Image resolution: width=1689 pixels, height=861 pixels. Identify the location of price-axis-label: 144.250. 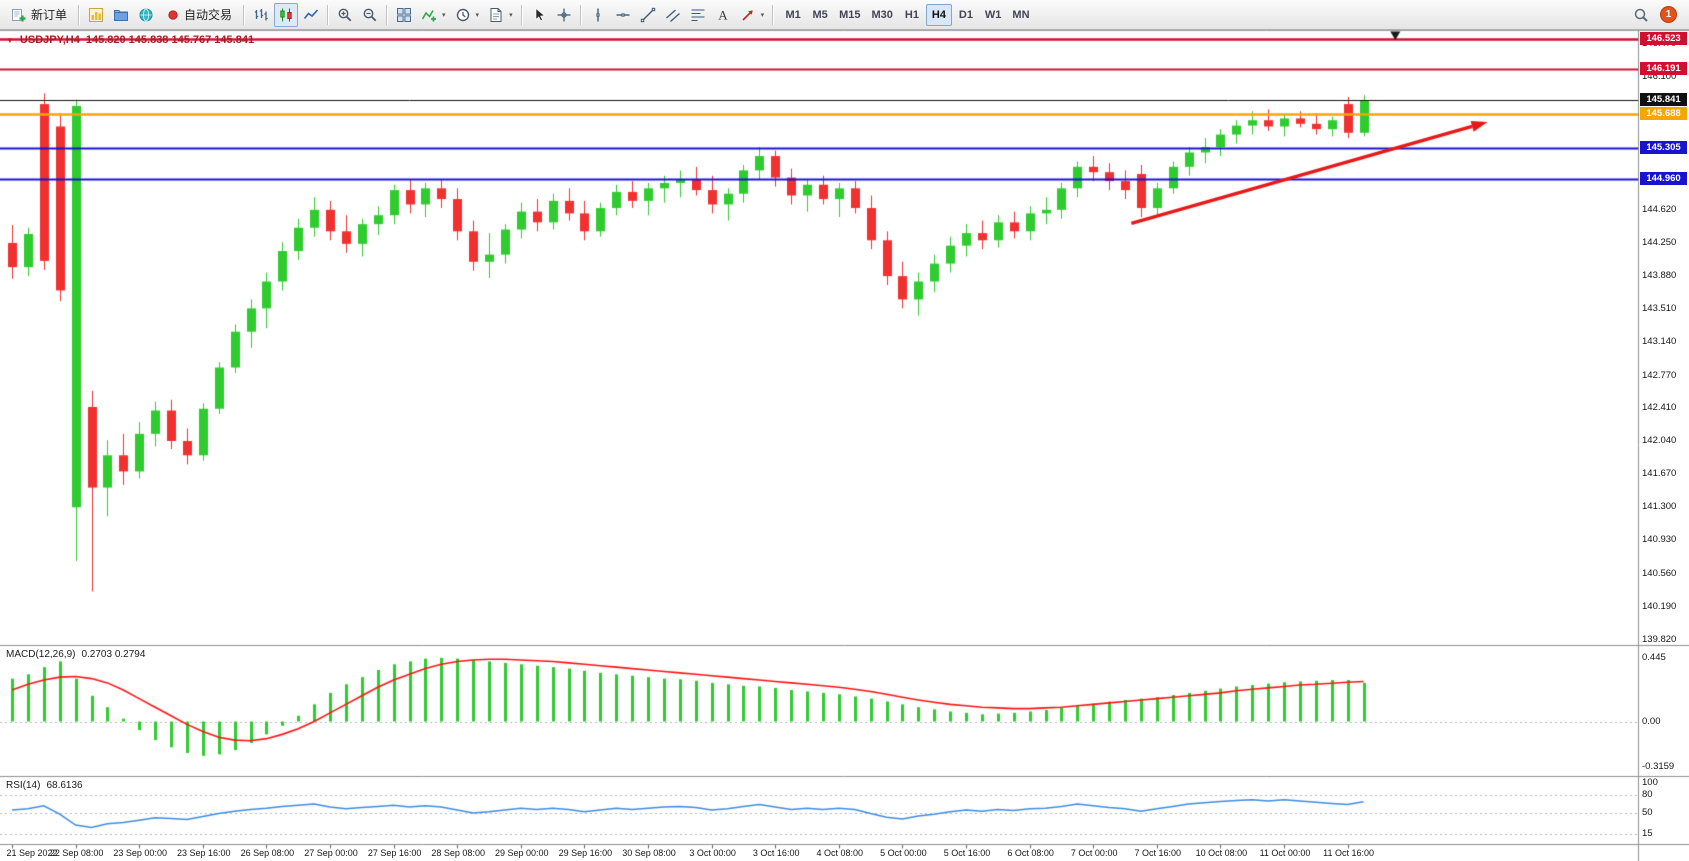
(1659, 242).